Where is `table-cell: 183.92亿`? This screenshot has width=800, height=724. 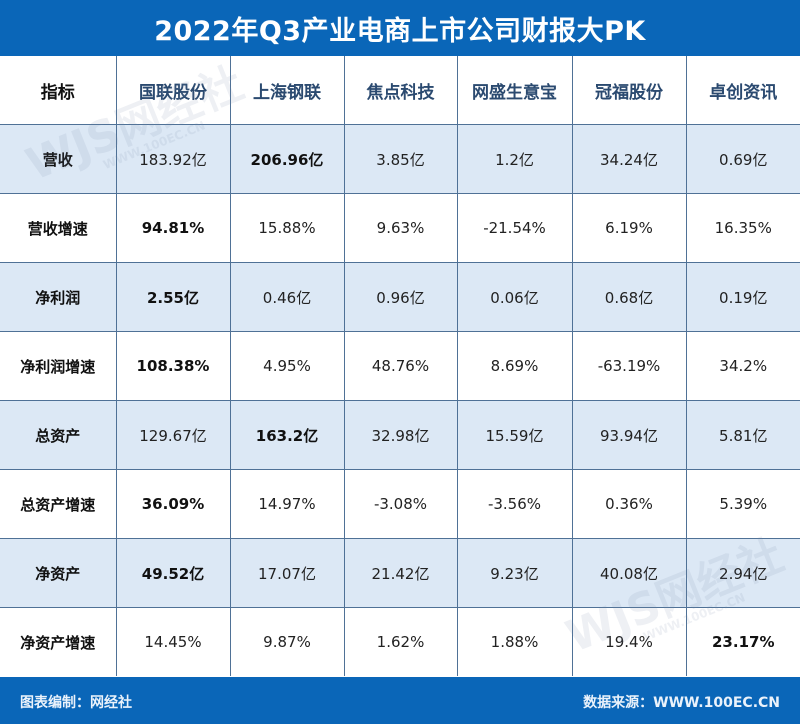 table-cell: 183.92亿 is located at coordinates (173, 159).